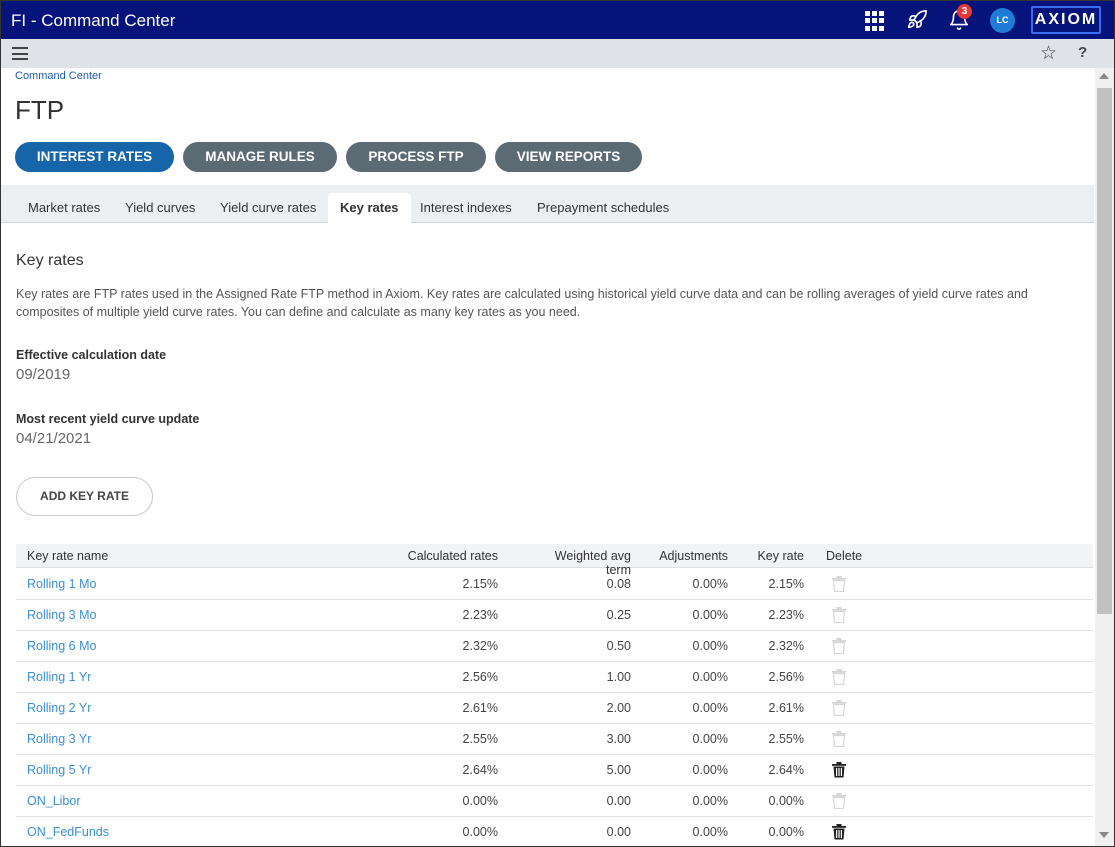  What do you see at coordinates (84, 496) in the screenshot?
I see `add-key-rate-button: ADD KEY RATE` at bounding box center [84, 496].